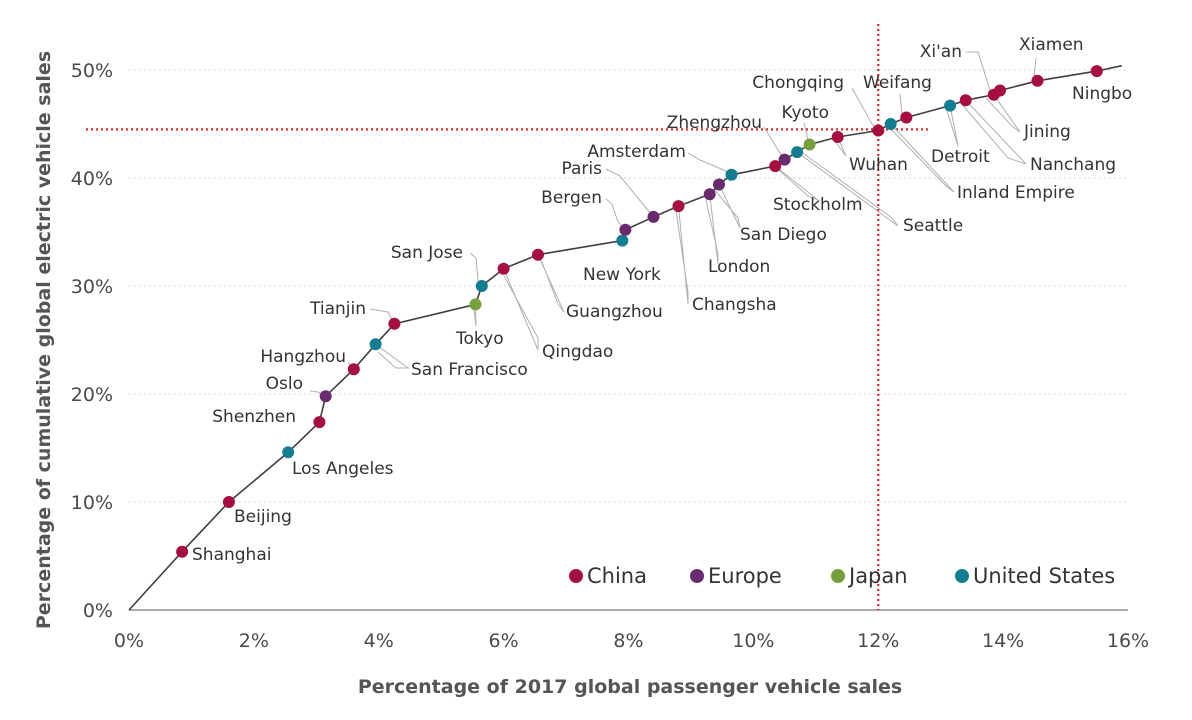  I want to click on y-tick-label: 0%, so click(98, 611).